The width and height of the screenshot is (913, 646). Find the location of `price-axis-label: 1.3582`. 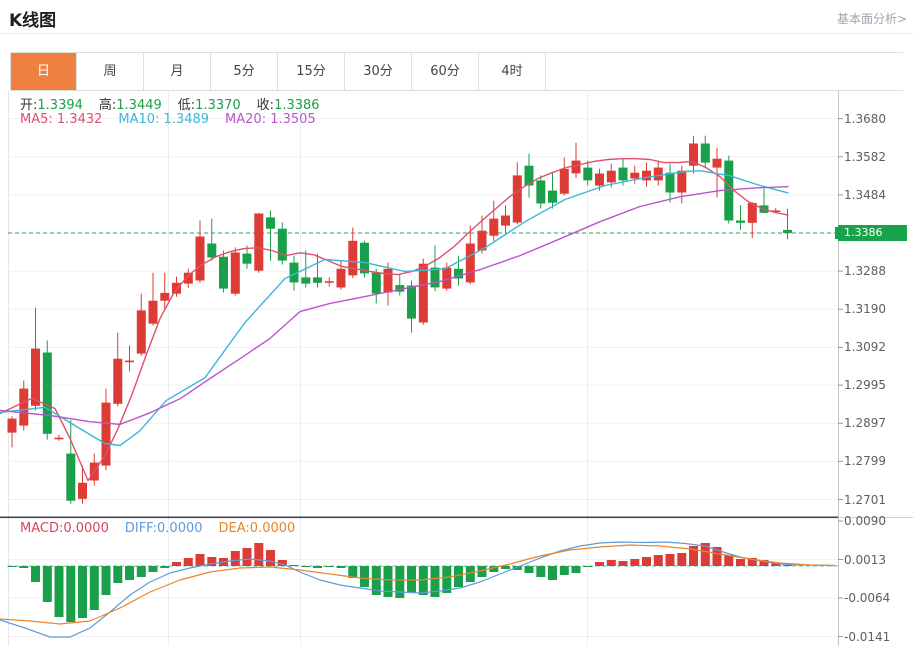

price-axis-label: 1.3582 is located at coordinates (865, 156).